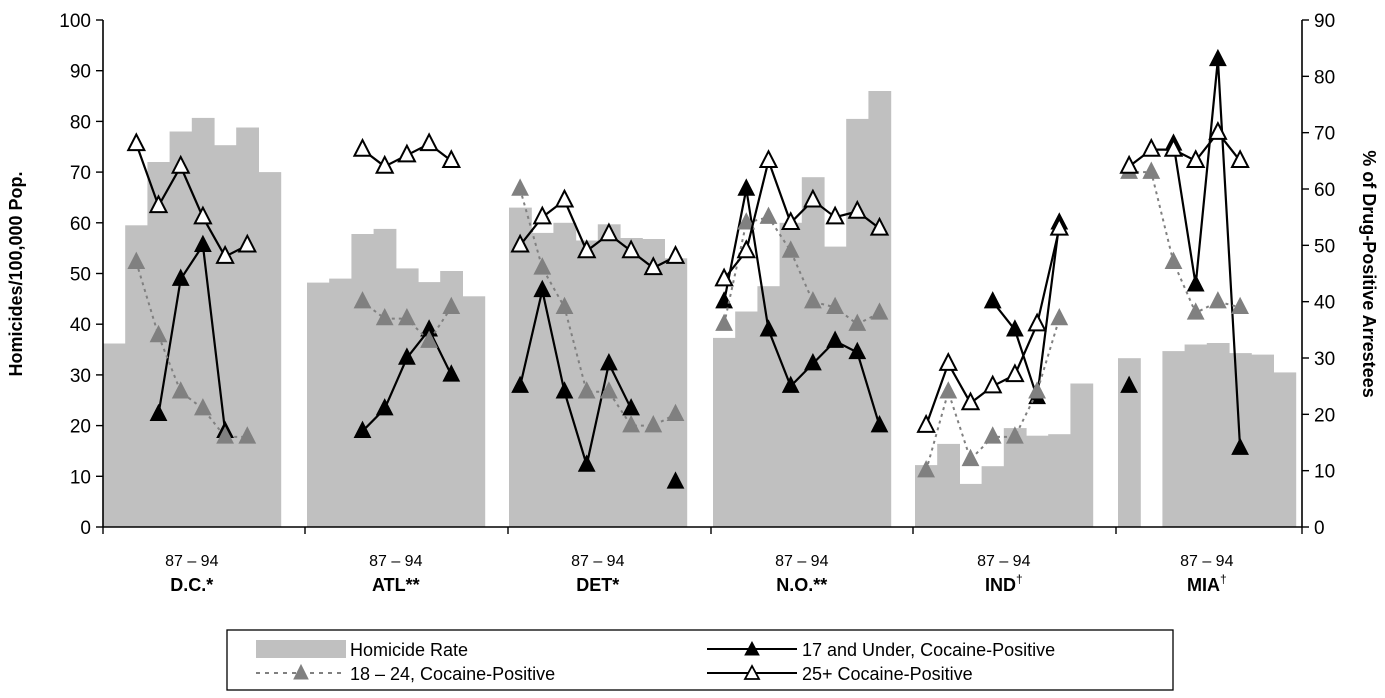  I want to click on city-mark-no: **, so click(820, 585).